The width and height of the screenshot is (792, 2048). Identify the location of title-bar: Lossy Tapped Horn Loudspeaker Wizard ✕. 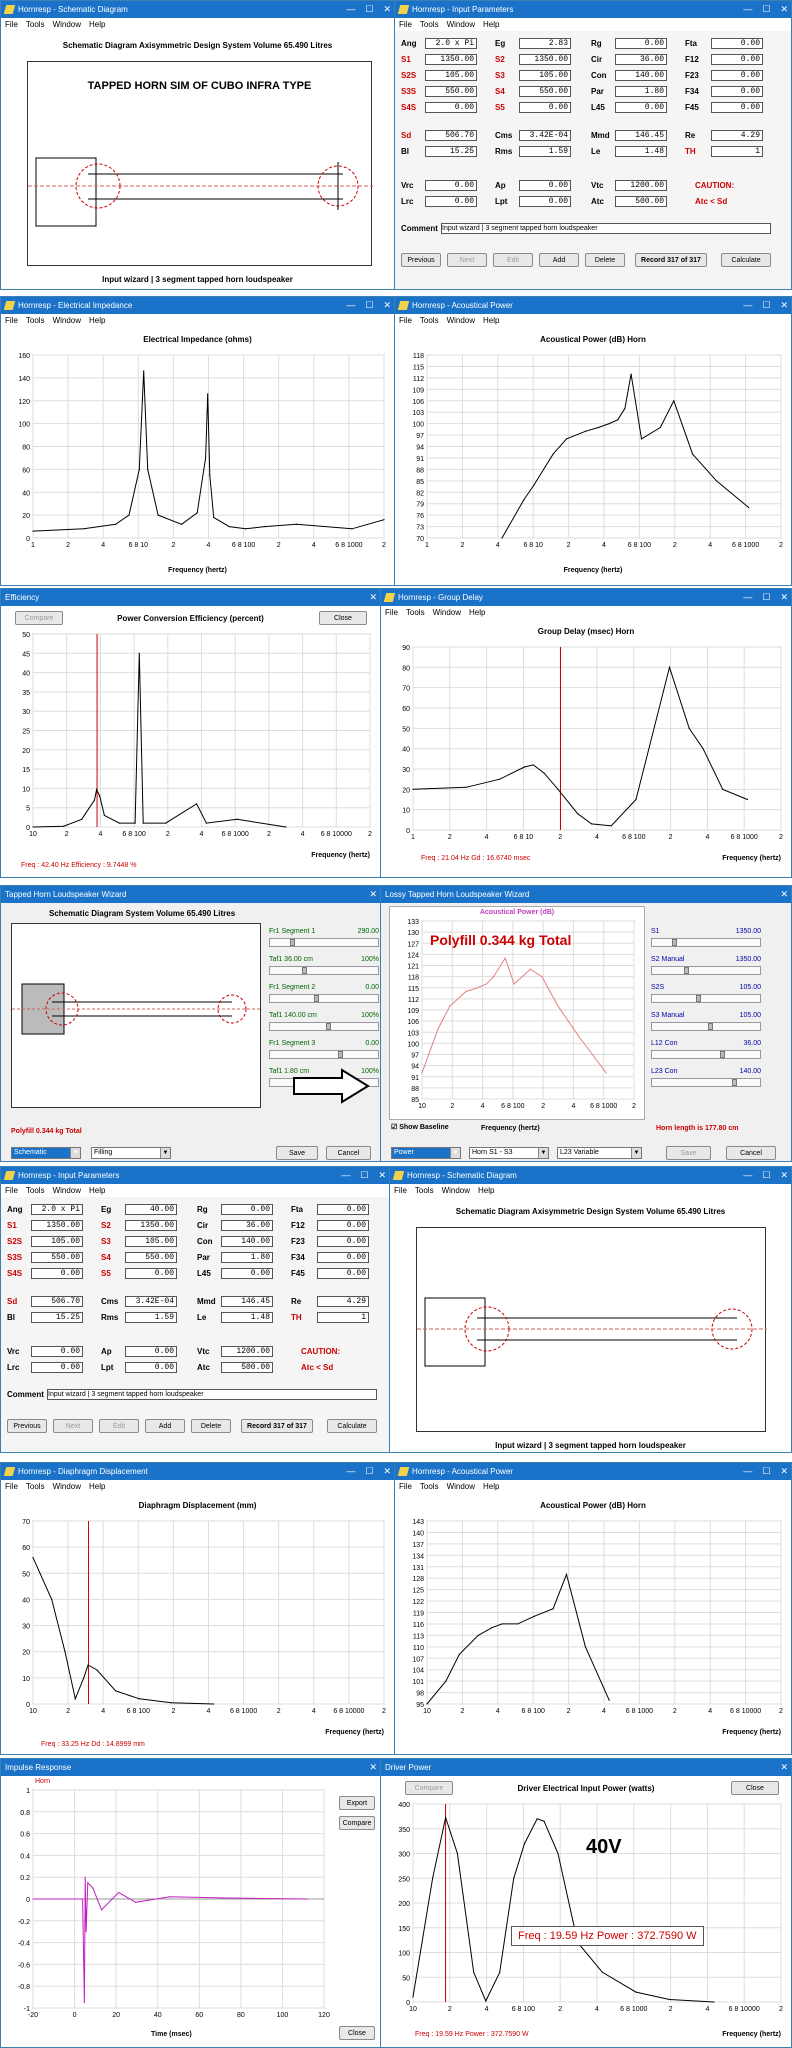
(586, 894).